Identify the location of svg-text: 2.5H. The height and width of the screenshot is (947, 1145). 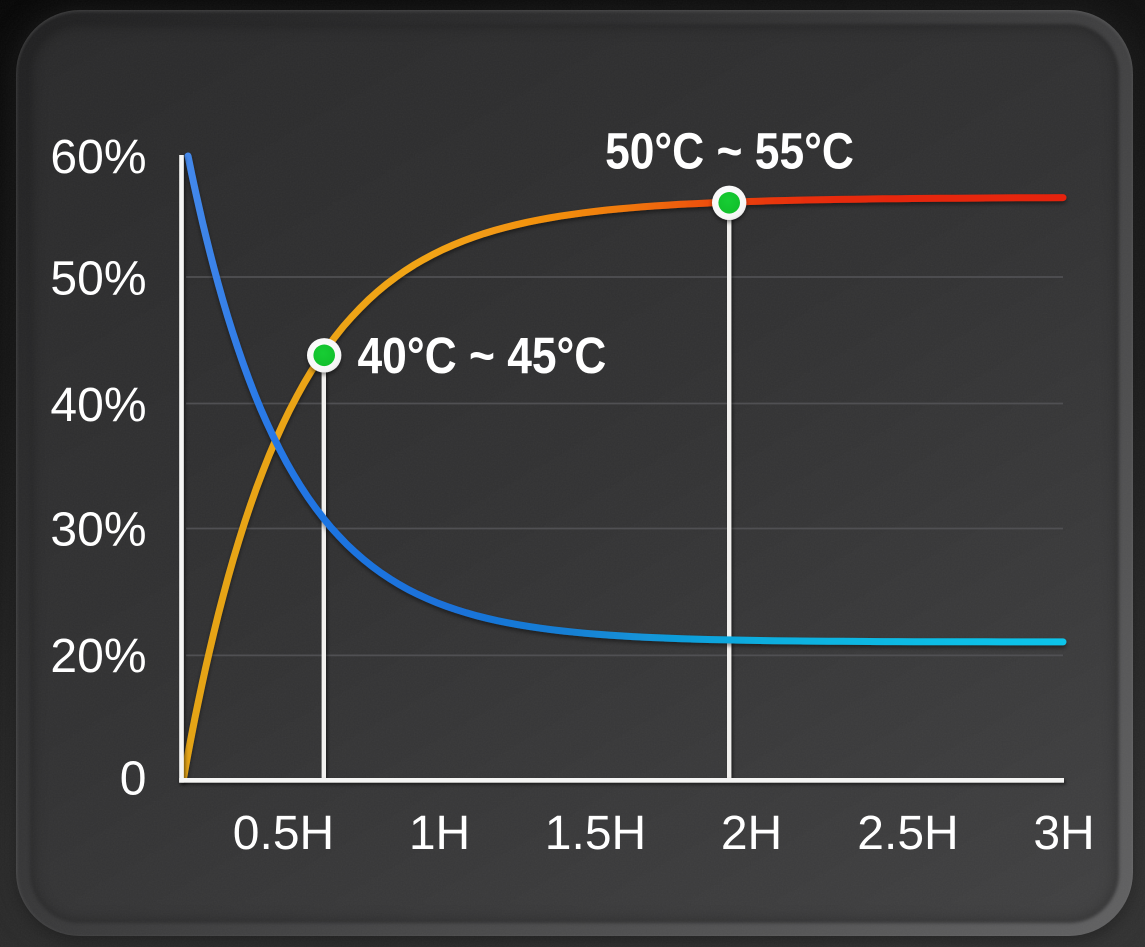
(907, 833).